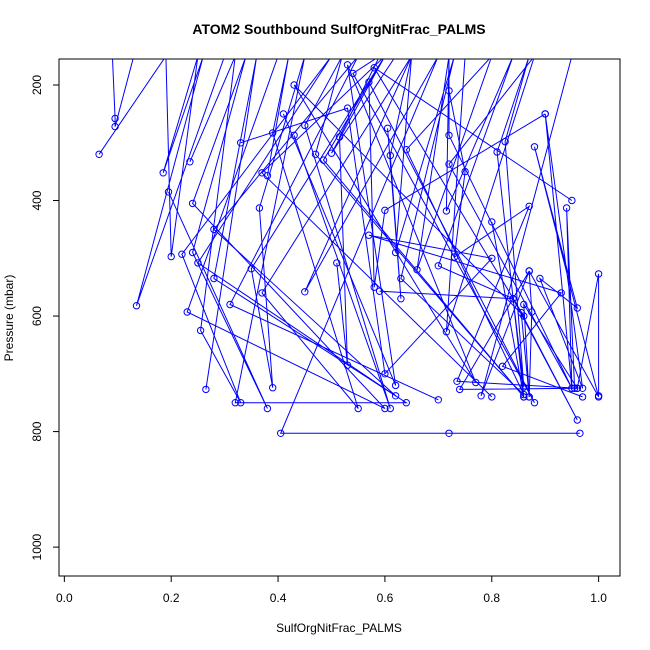 This screenshot has height=650, width=650. What do you see at coordinates (37, 546) in the screenshot?
I see `y-tick-label: 1000` at bounding box center [37, 546].